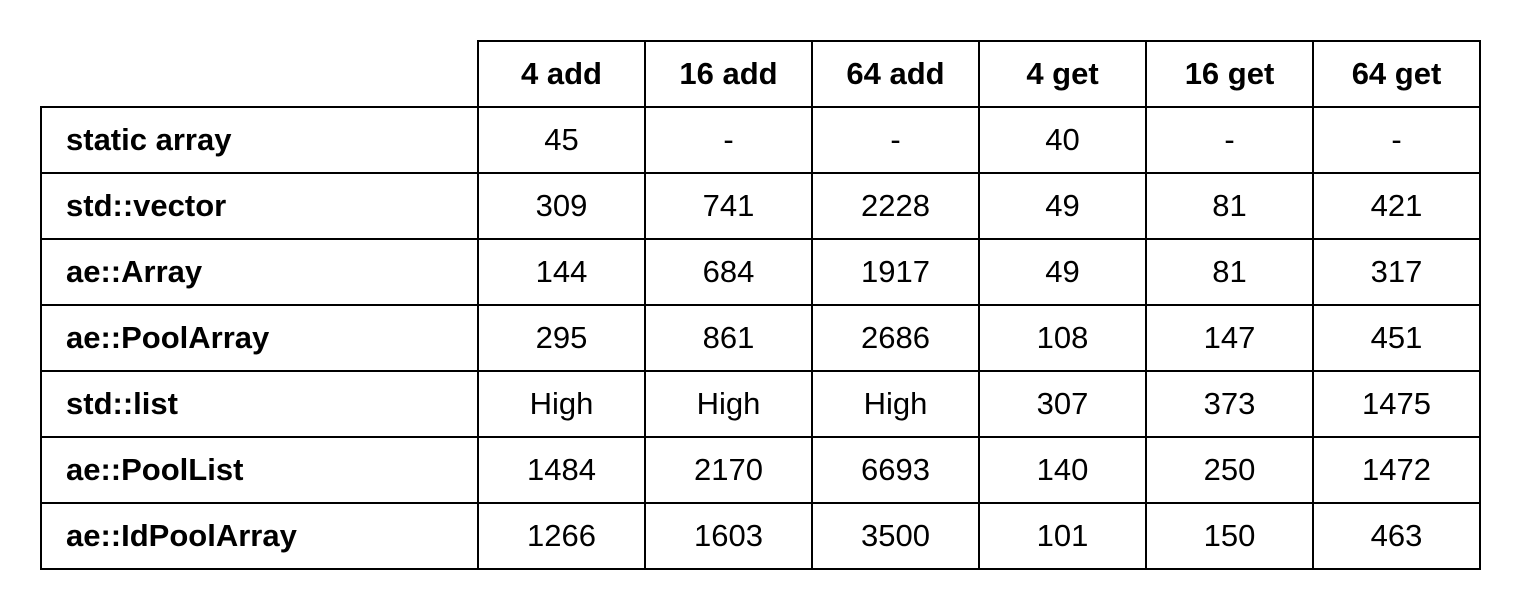 Image resolution: width=1523 pixels, height=612 pixels. What do you see at coordinates (1062, 536) in the screenshot?
I see `table-cell: 101` at bounding box center [1062, 536].